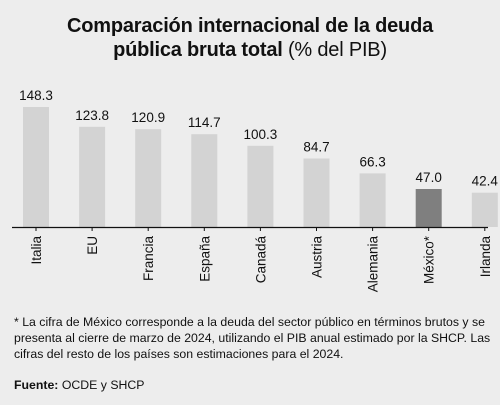  What do you see at coordinates (260, 260) in the screenshot?
I see `category-label-4: Canadá` at bounding box center [260, 260].